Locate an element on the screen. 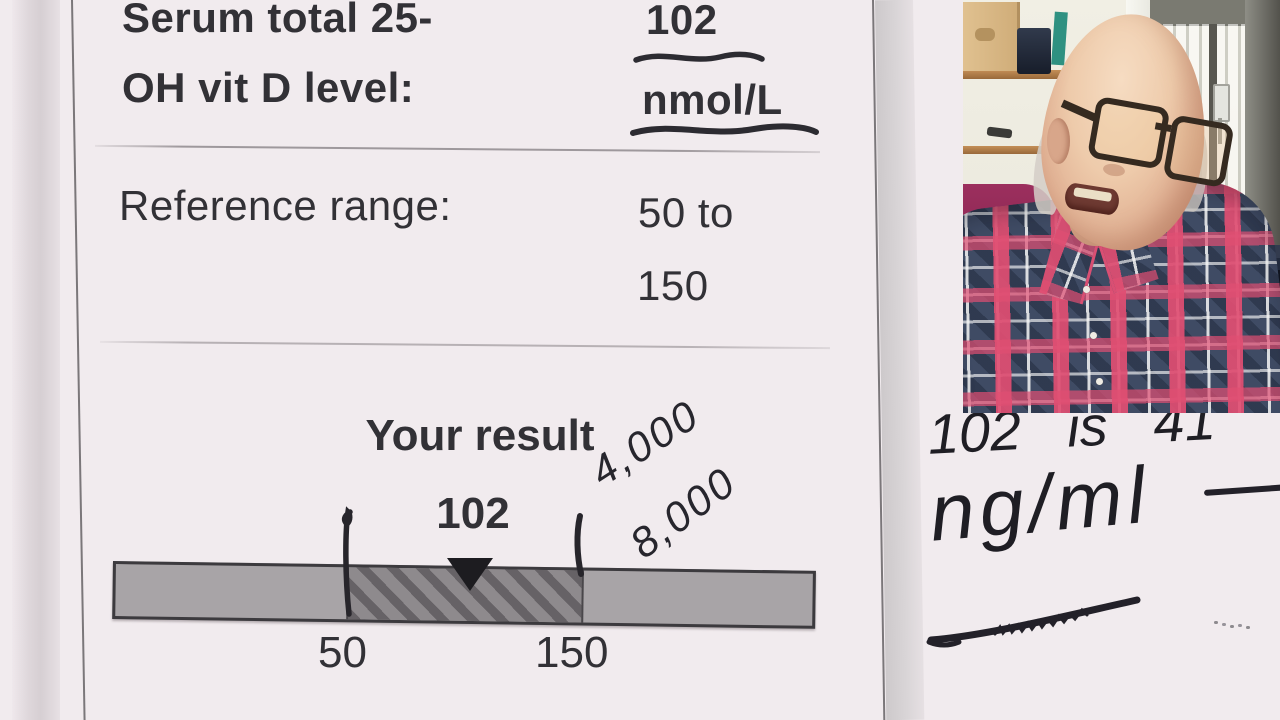  page-fold-shadow is located at coordinates (36, 360).